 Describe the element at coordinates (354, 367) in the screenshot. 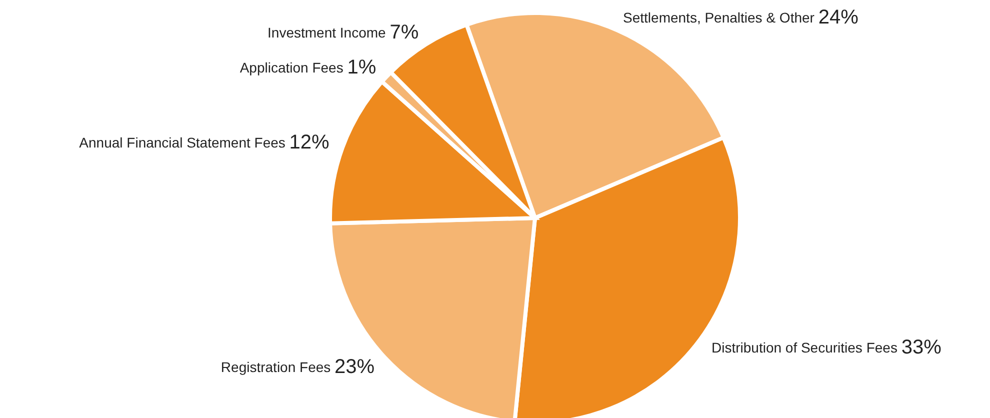

I see `data-label: 23%` at that location.